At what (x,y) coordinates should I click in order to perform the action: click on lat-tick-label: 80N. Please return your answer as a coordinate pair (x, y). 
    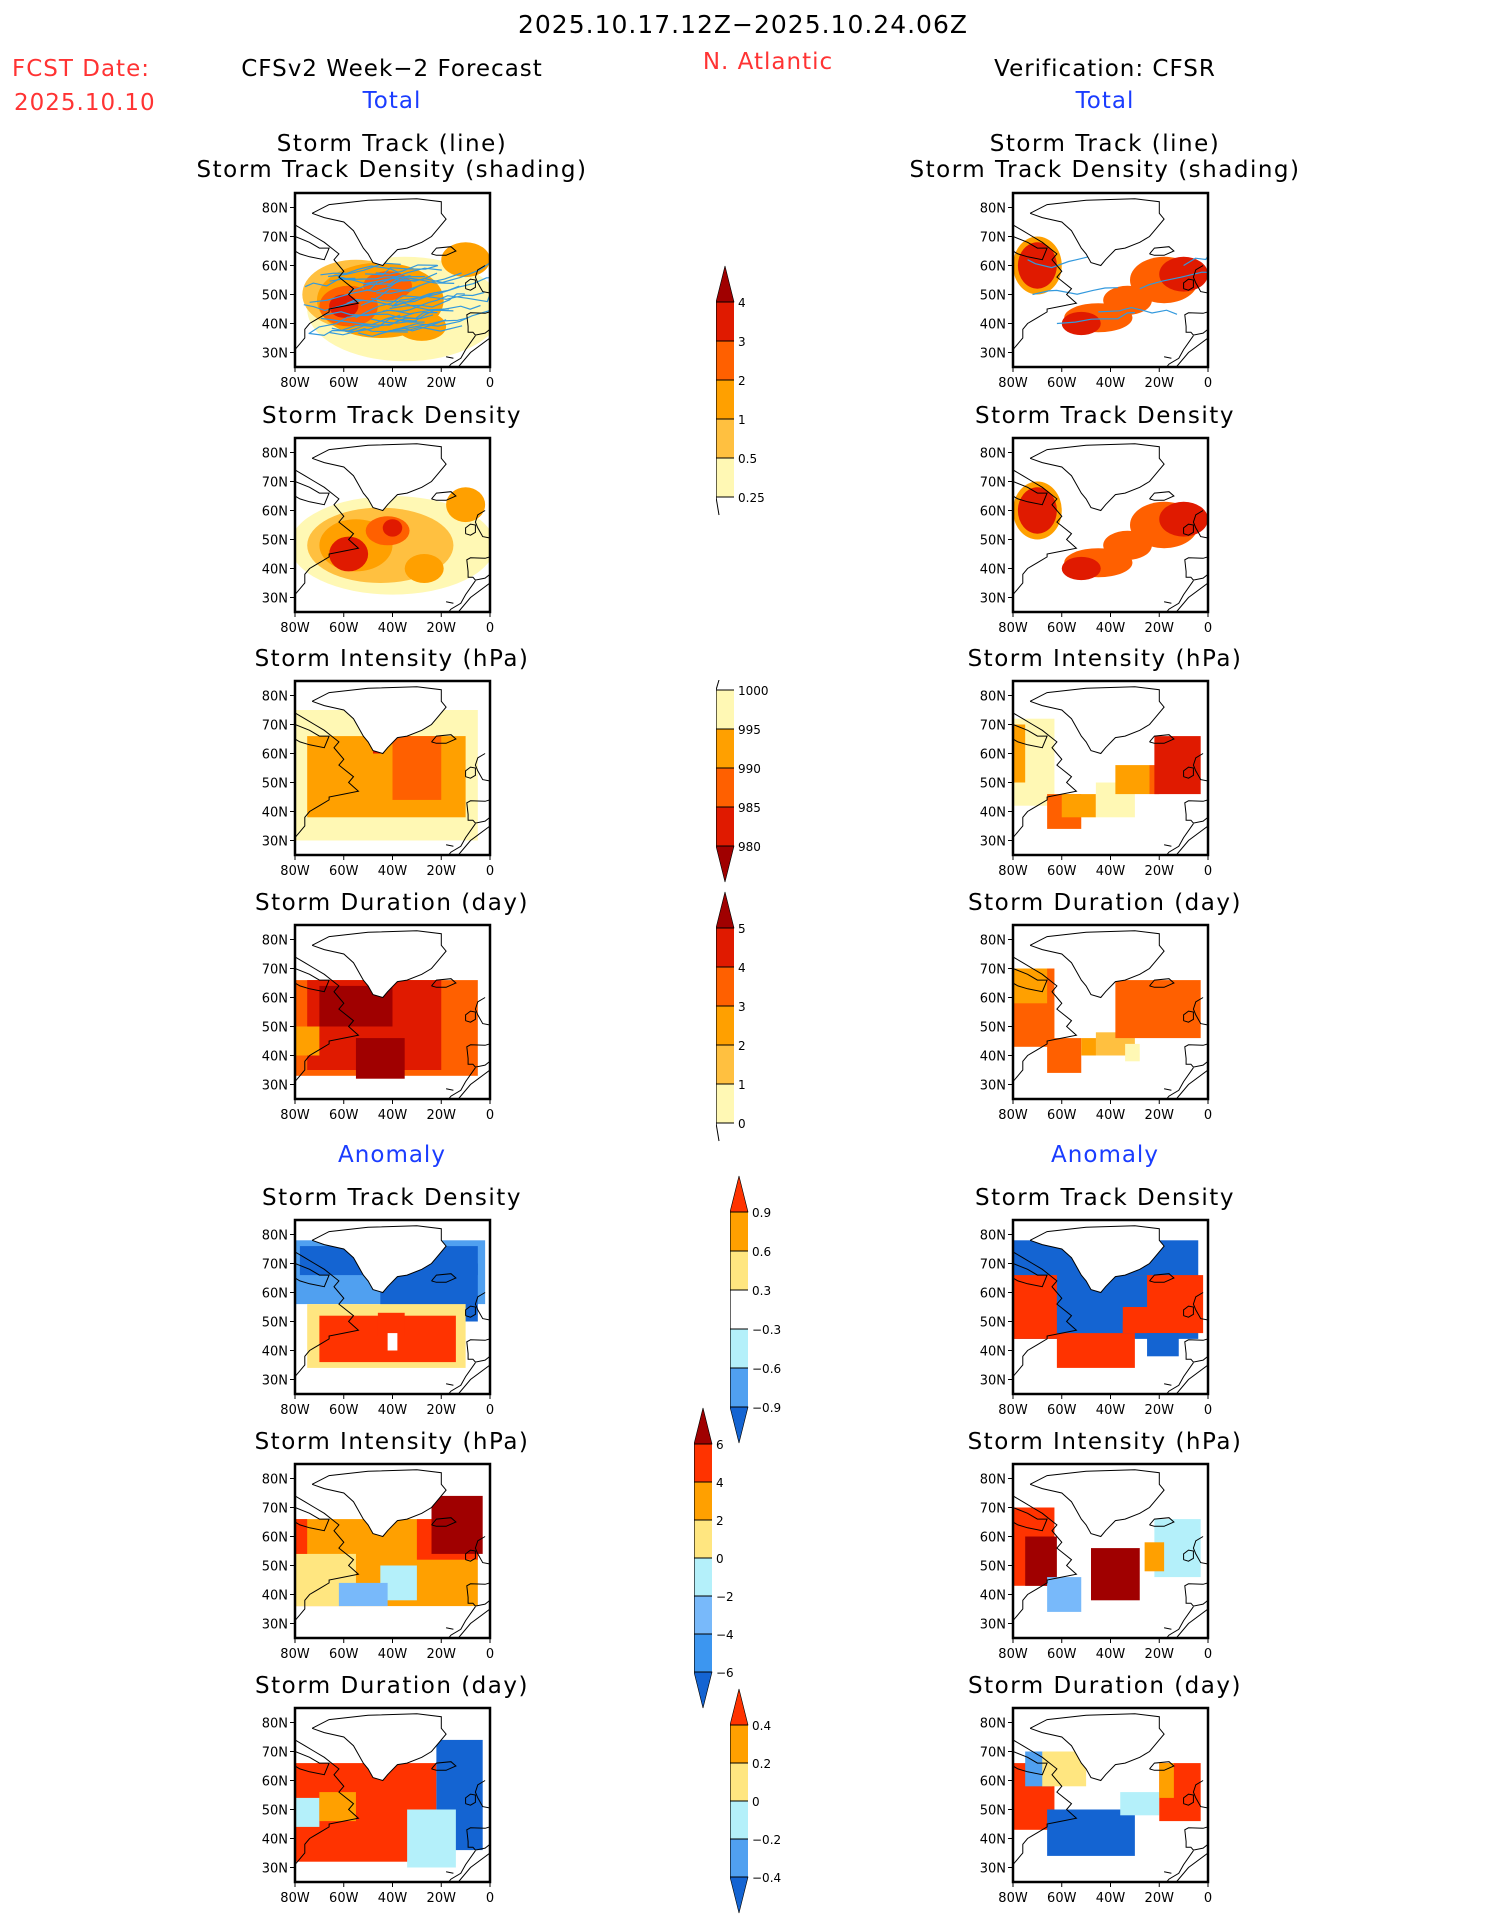
    Looking at the image, I should click on (993, 1236).